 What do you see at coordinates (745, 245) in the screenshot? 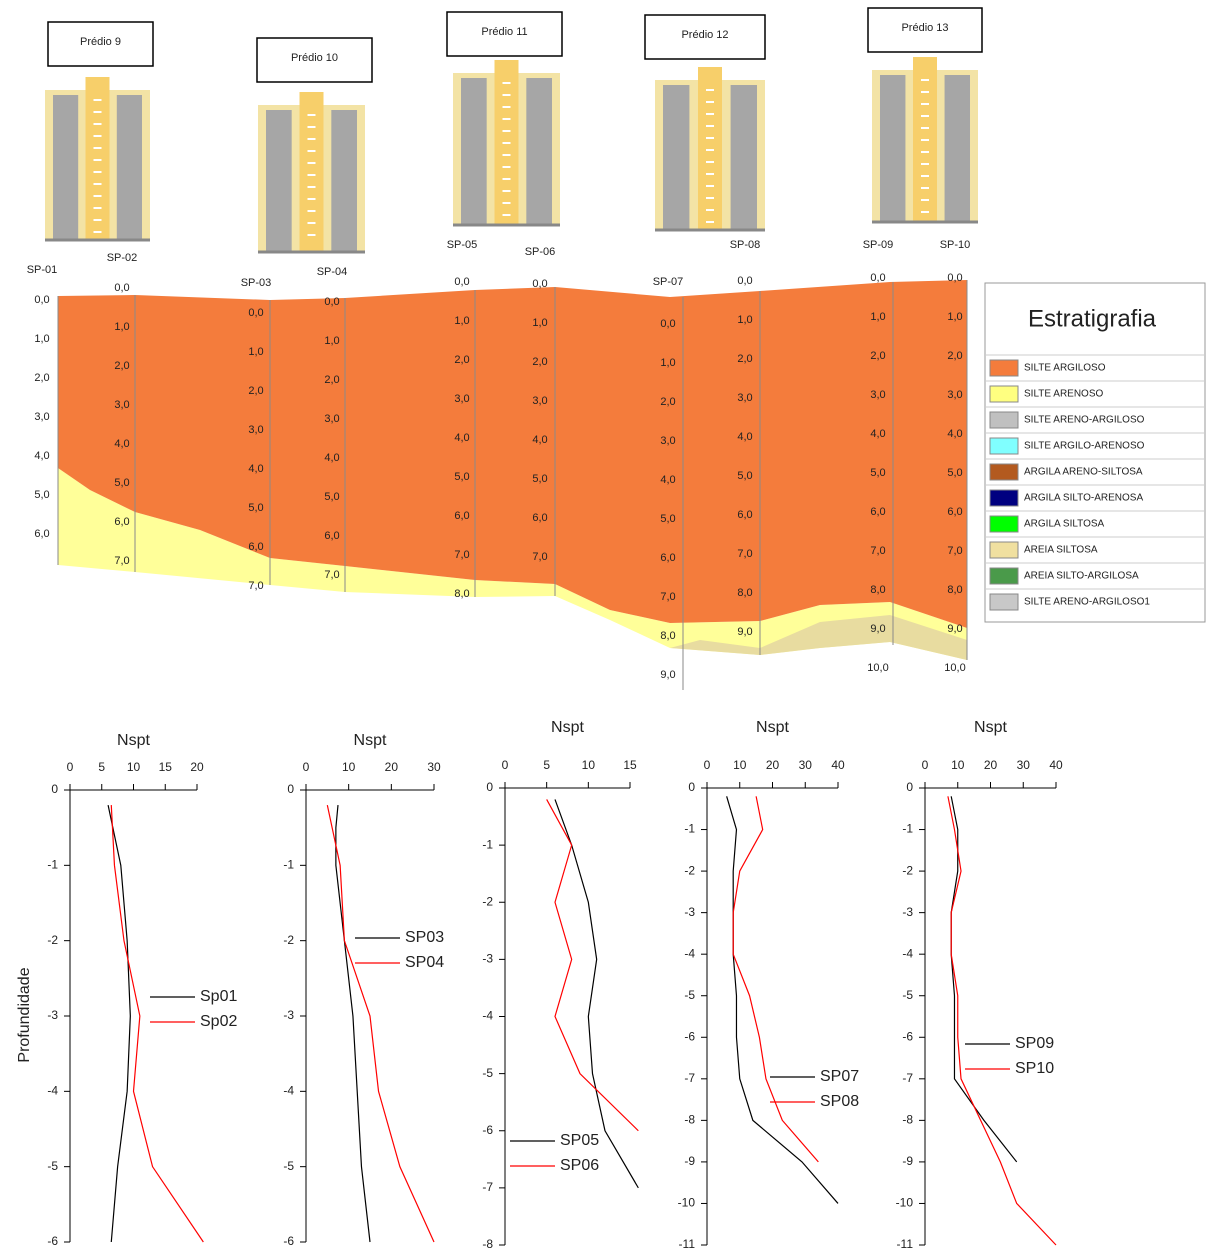
I see `borehole-name: SP-08` at bounding box center [745, 245].